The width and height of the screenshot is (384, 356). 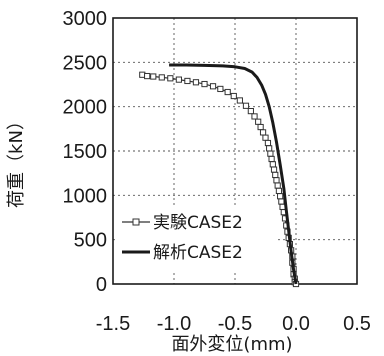 What do you see at coordinates (235, 324) in the screenshot?
I see `x-tick-label: -0.5` at bounding box center [235, 324].